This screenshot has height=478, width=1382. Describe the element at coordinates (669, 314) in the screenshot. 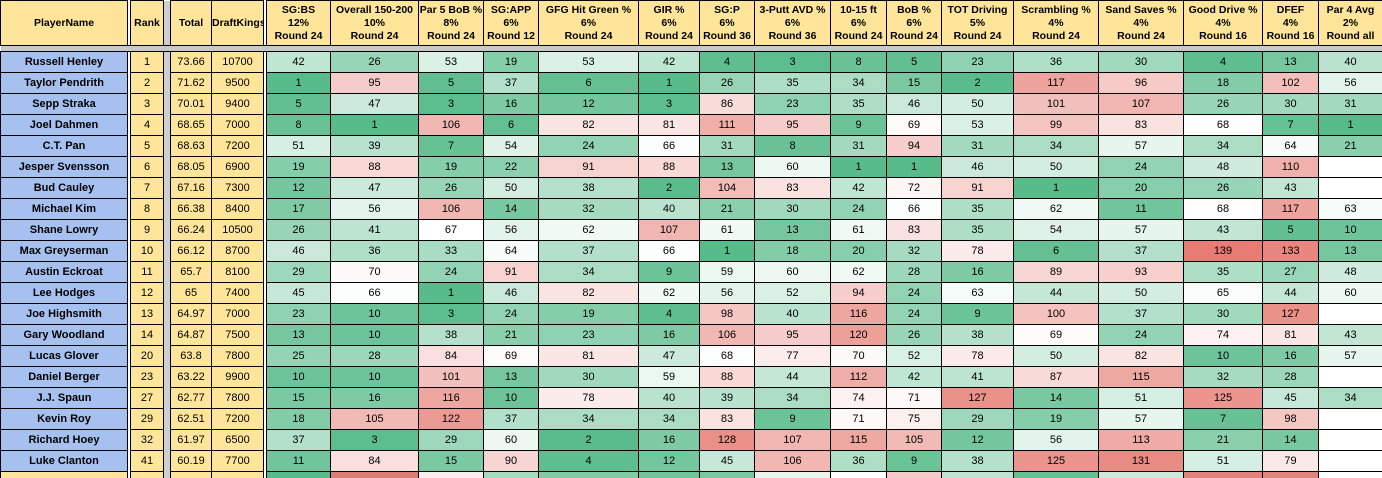

I see `cell-gir: 4` at that location.